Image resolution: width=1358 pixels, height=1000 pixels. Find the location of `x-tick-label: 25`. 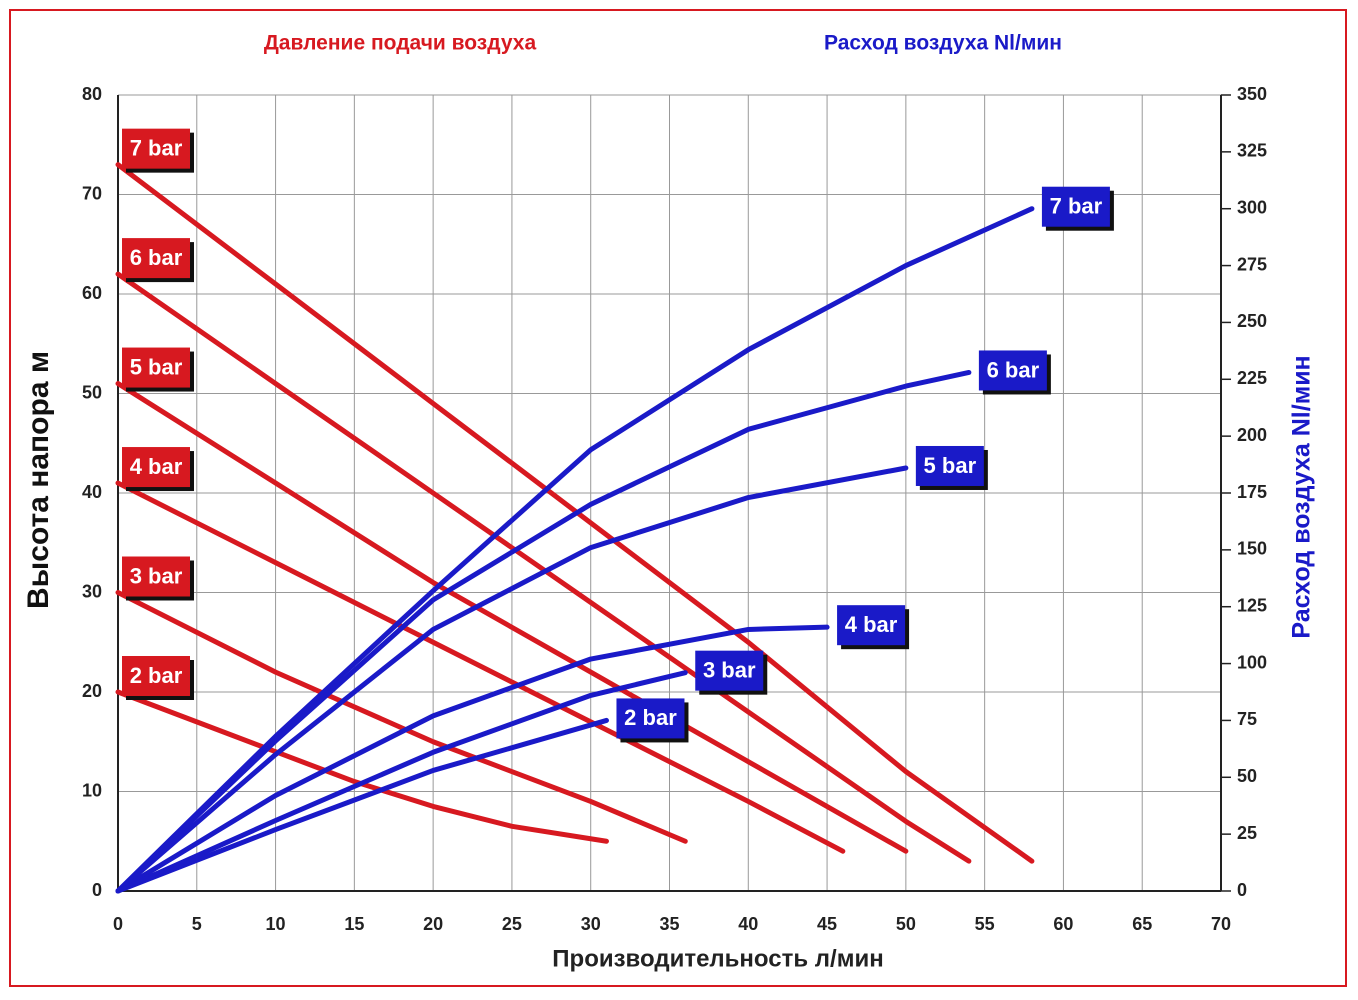

x-tick-label: 25 is located at coordinates (512, 924).